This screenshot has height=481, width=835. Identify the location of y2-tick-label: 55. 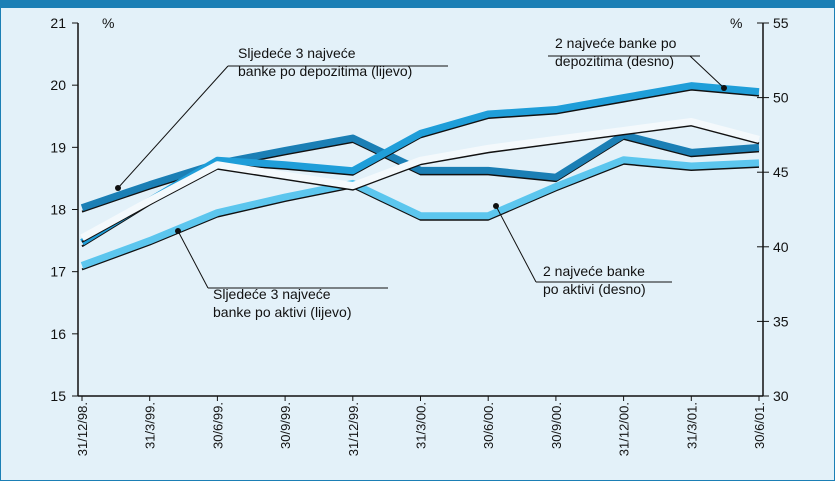
(781, 23).